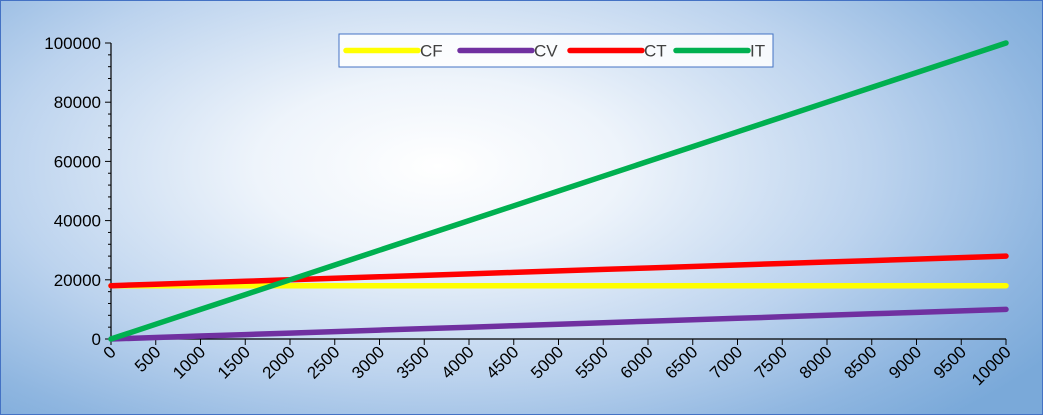 This screenshot has height=416, width=1043. What do you see at coordinates (771, 362) in the screenshot?
I see `x-tick-label: 7500` at bounding box center [771, 362].